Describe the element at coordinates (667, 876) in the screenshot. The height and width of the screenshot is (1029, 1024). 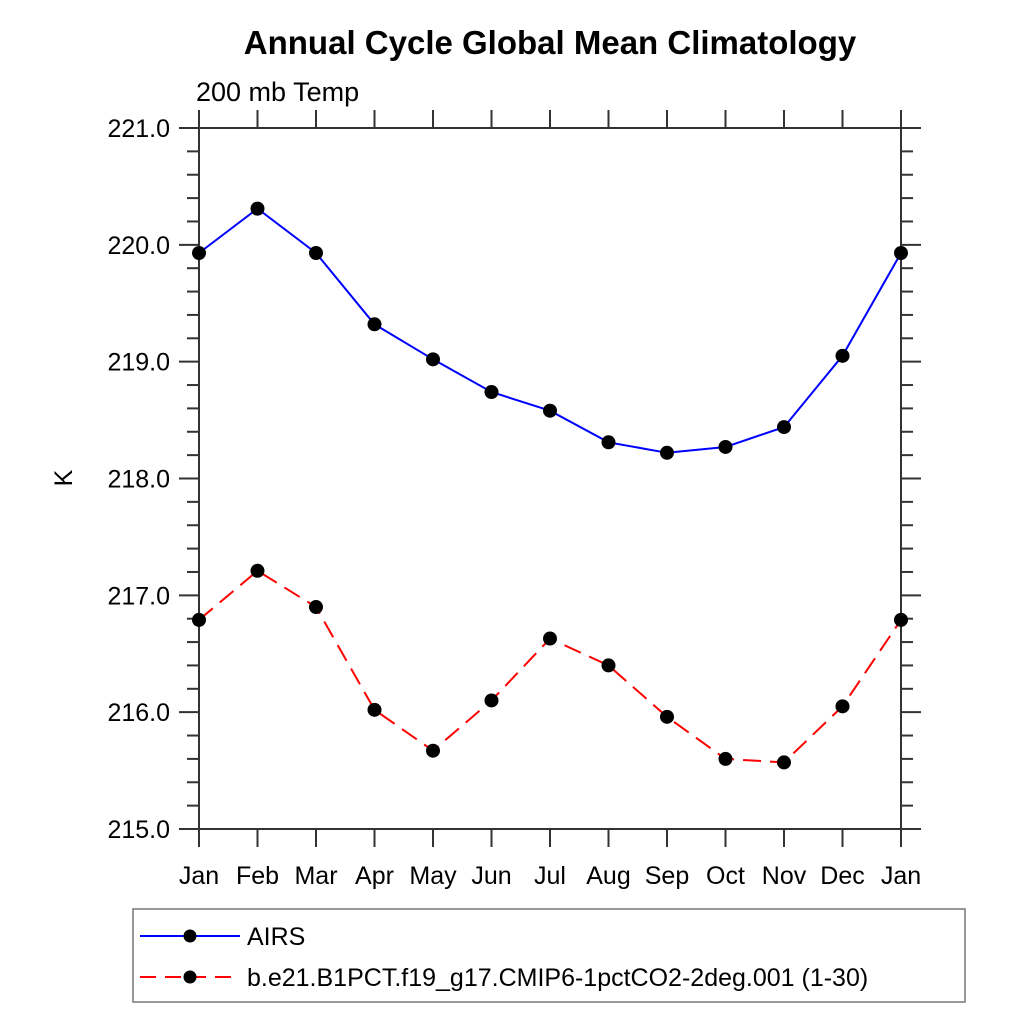
I see `x-tick-label: Sep` at that location.